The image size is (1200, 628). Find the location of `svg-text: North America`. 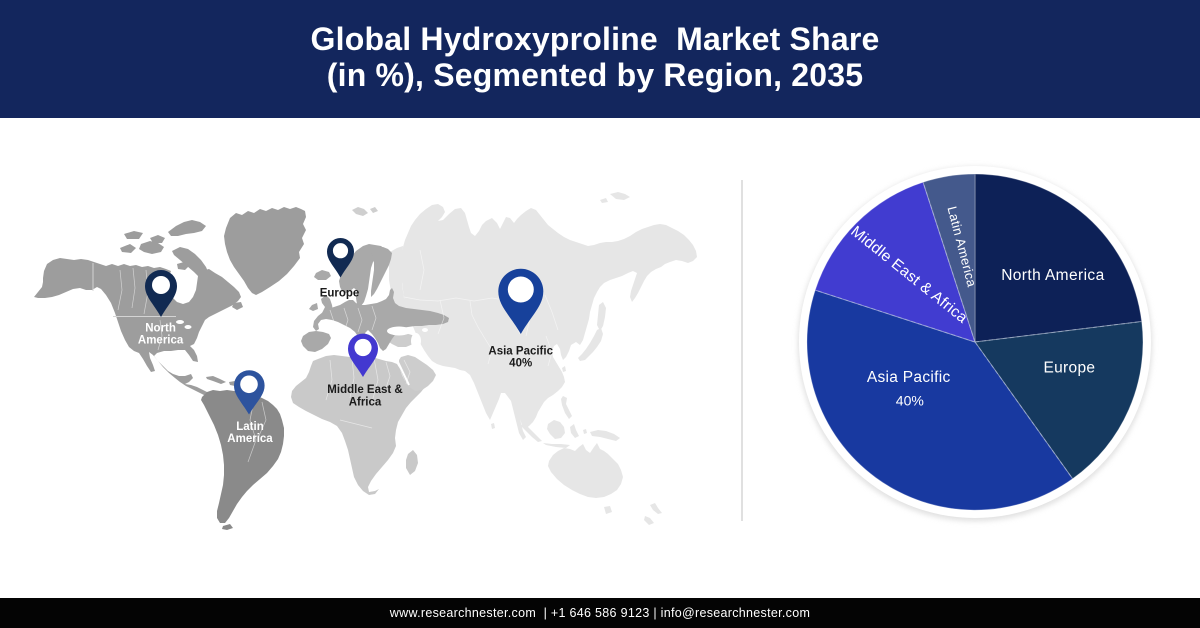

svg-text: North America is located at coordinates (1052, 275).